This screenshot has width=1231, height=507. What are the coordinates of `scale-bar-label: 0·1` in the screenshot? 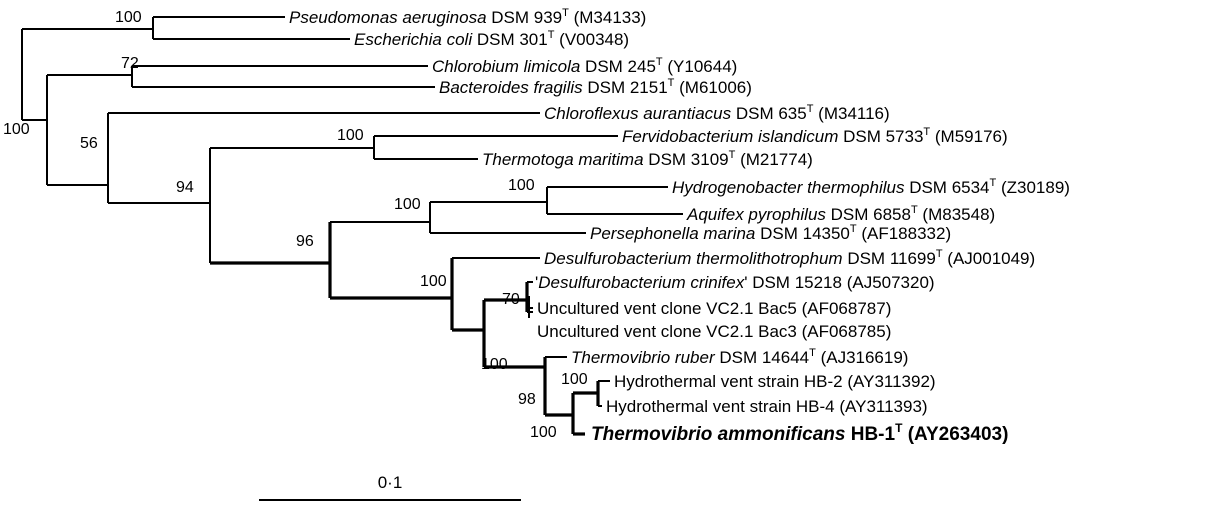 It's located at (390, 482).